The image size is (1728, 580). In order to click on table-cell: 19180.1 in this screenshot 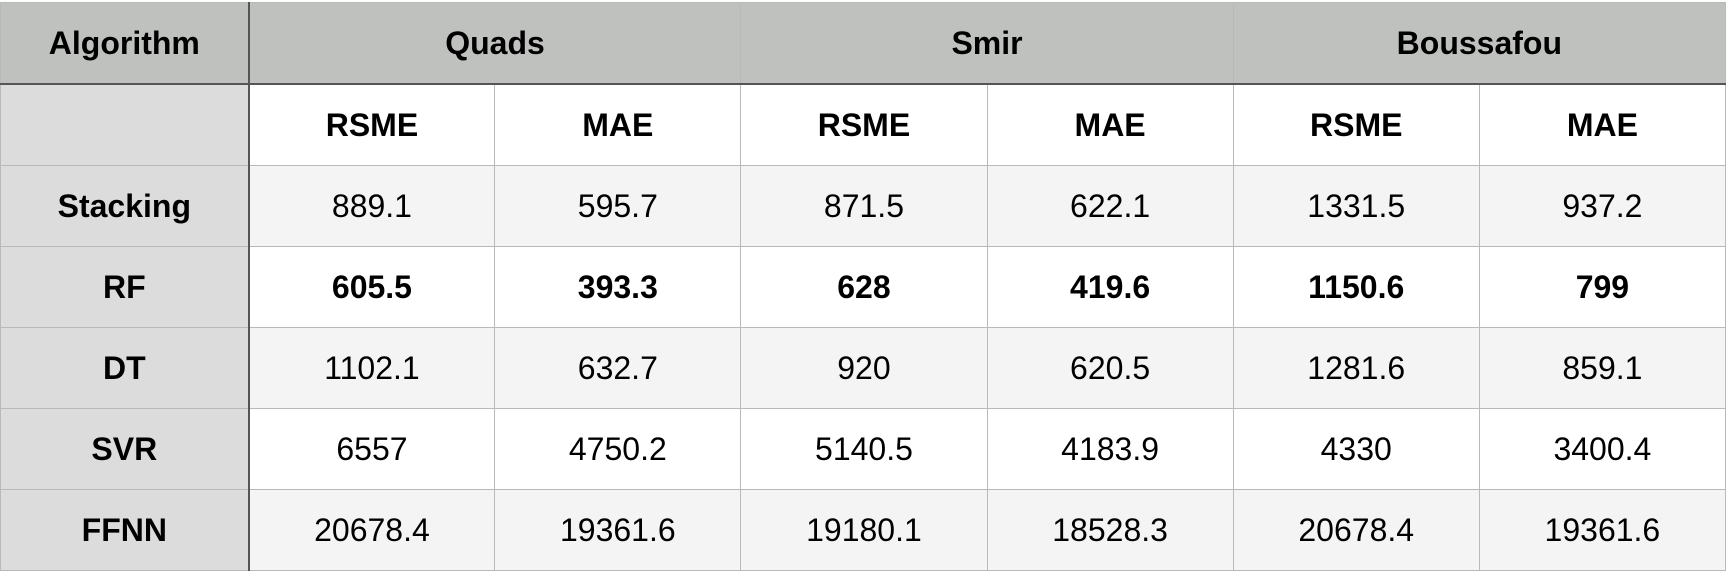, I will do `click(864, 530)`.